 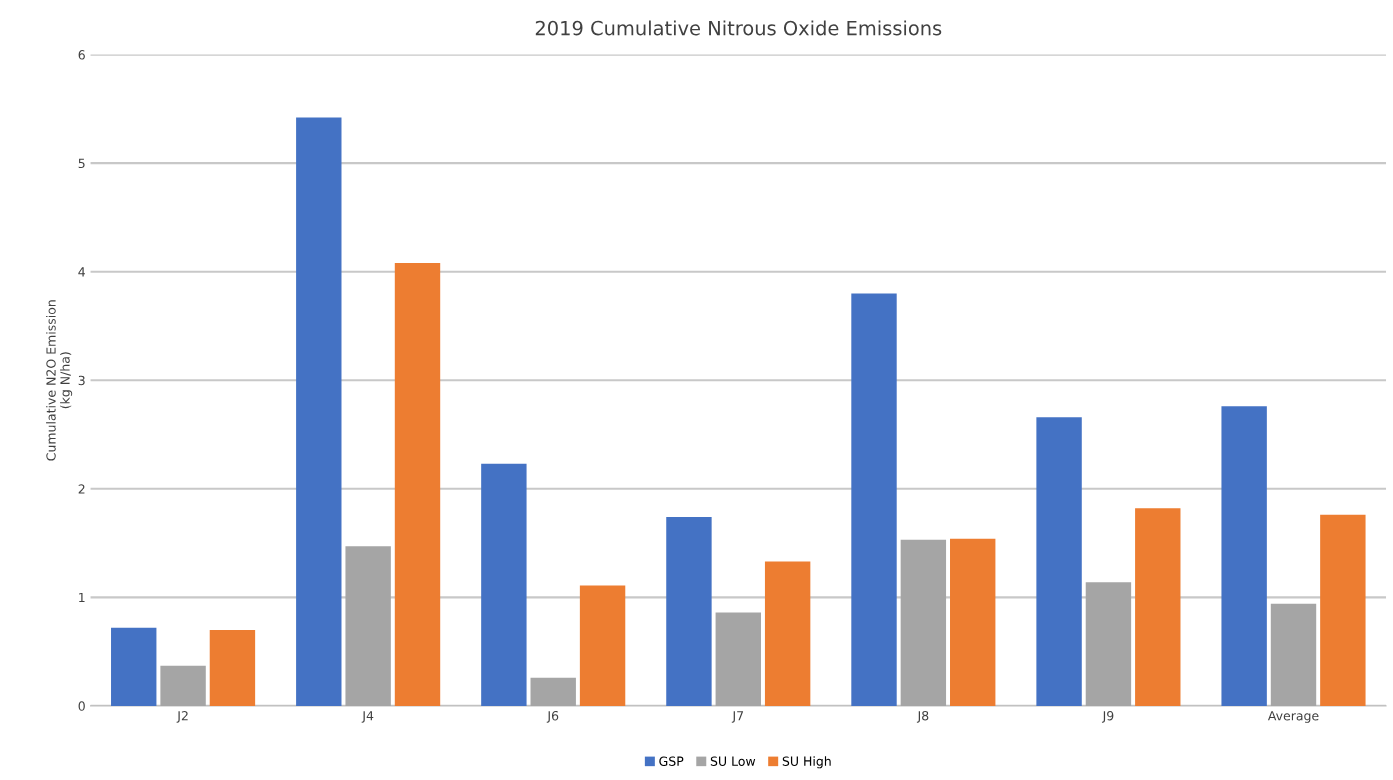 I want to click on y-tick-label: 0, so click(x=81, y=706).